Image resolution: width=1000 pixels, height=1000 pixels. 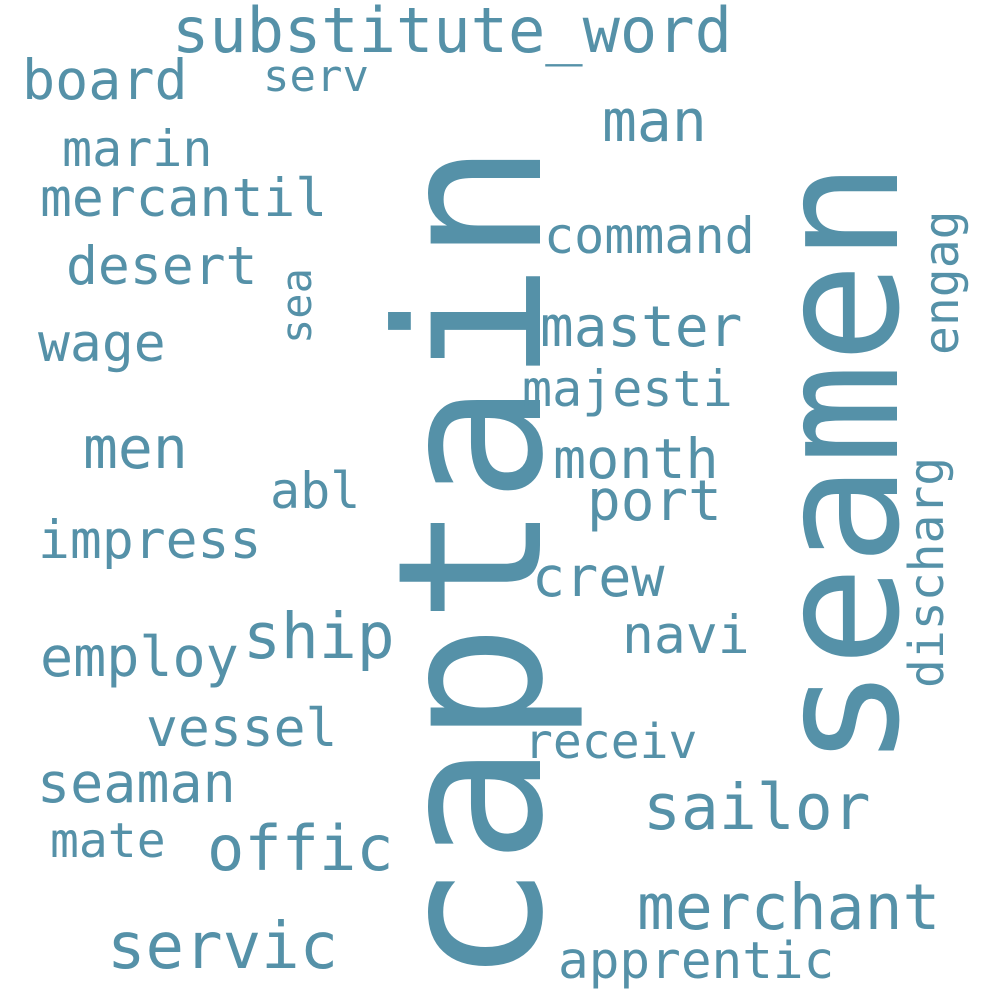 I want to click on word-discharg: discharg, so click(x=927, y=572).